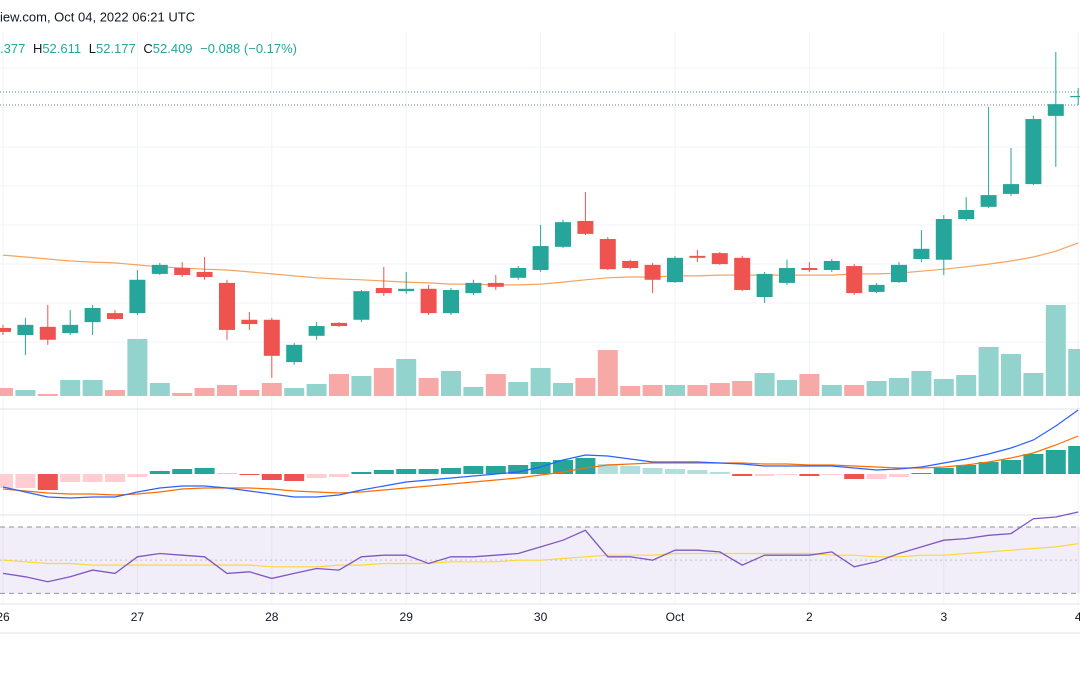  Describe the element at coordinates (97, 16) in the screenshot. I see `source-label: iew.com, Oct 04, 2022 06:21 UTC` at that location.